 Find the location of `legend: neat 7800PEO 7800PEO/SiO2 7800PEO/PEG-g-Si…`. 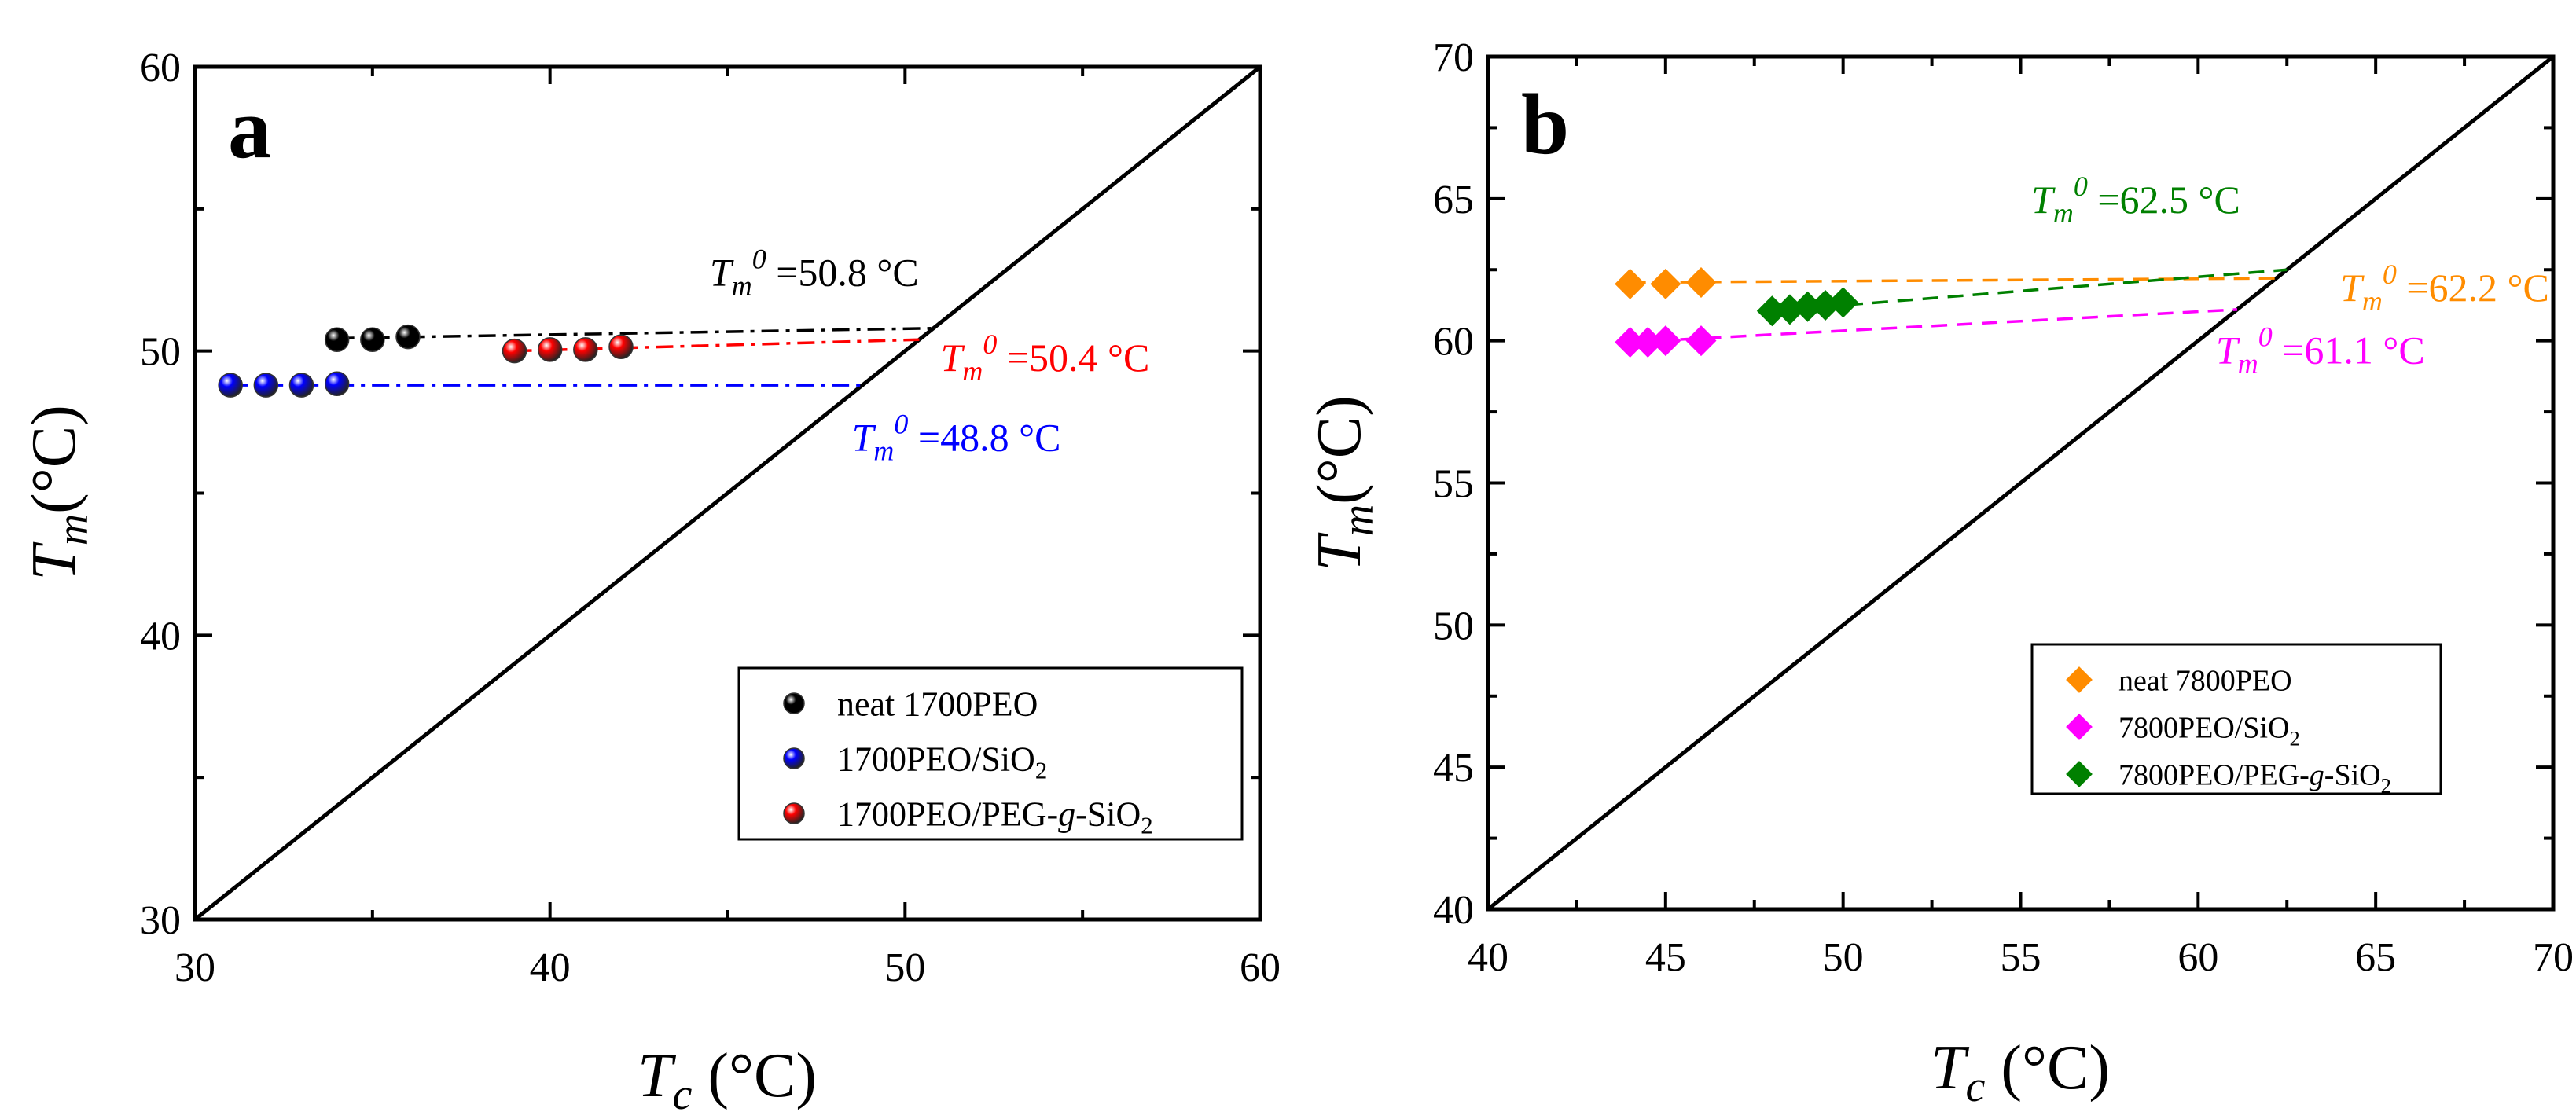

legend: neat 7800PEO 7800PEO/SiO2 7800PEO/PEG-g-Si… is located at coordinates (2236, 720).